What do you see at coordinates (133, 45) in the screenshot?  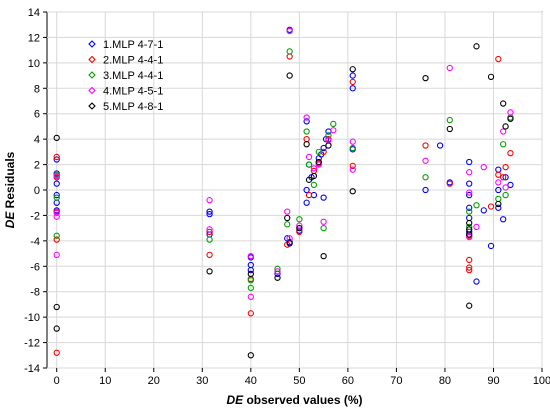 I see `legend-label: 1.MLP 4-7-1` at bounding box center [133, 45].